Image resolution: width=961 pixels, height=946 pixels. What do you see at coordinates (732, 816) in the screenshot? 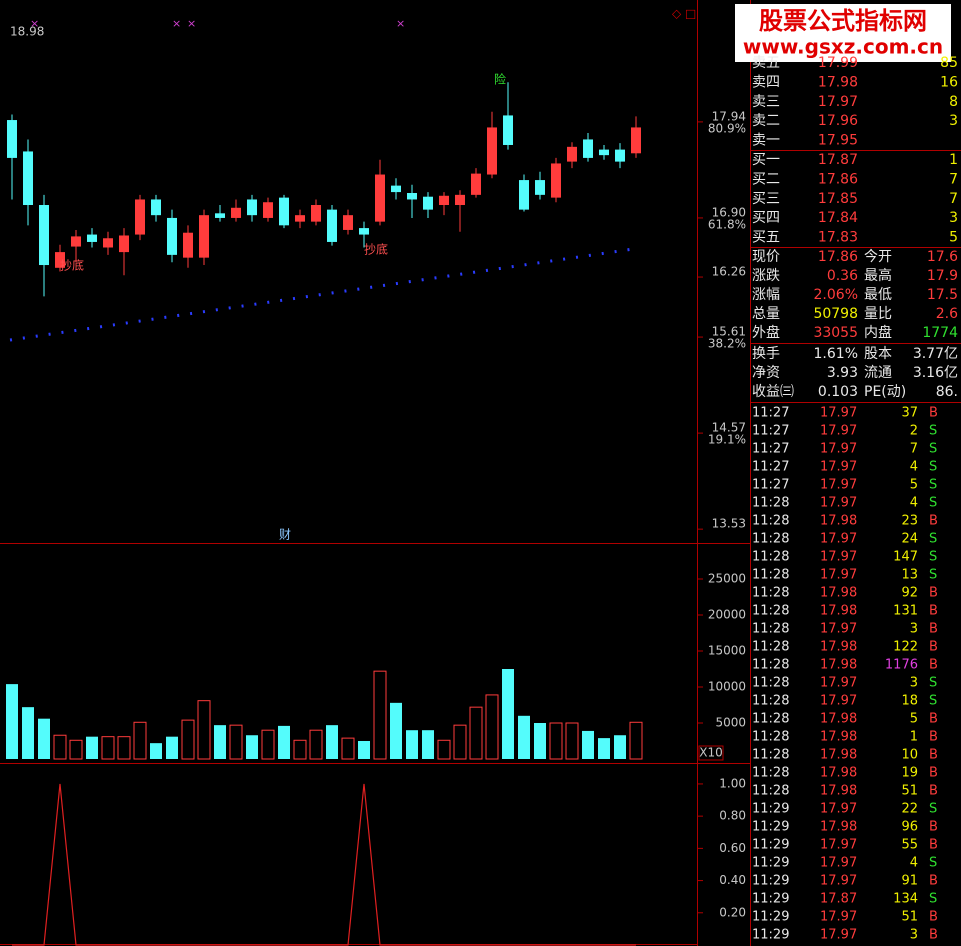
I see `y-tick-label: 0.80` at bounding box center [732, 816].